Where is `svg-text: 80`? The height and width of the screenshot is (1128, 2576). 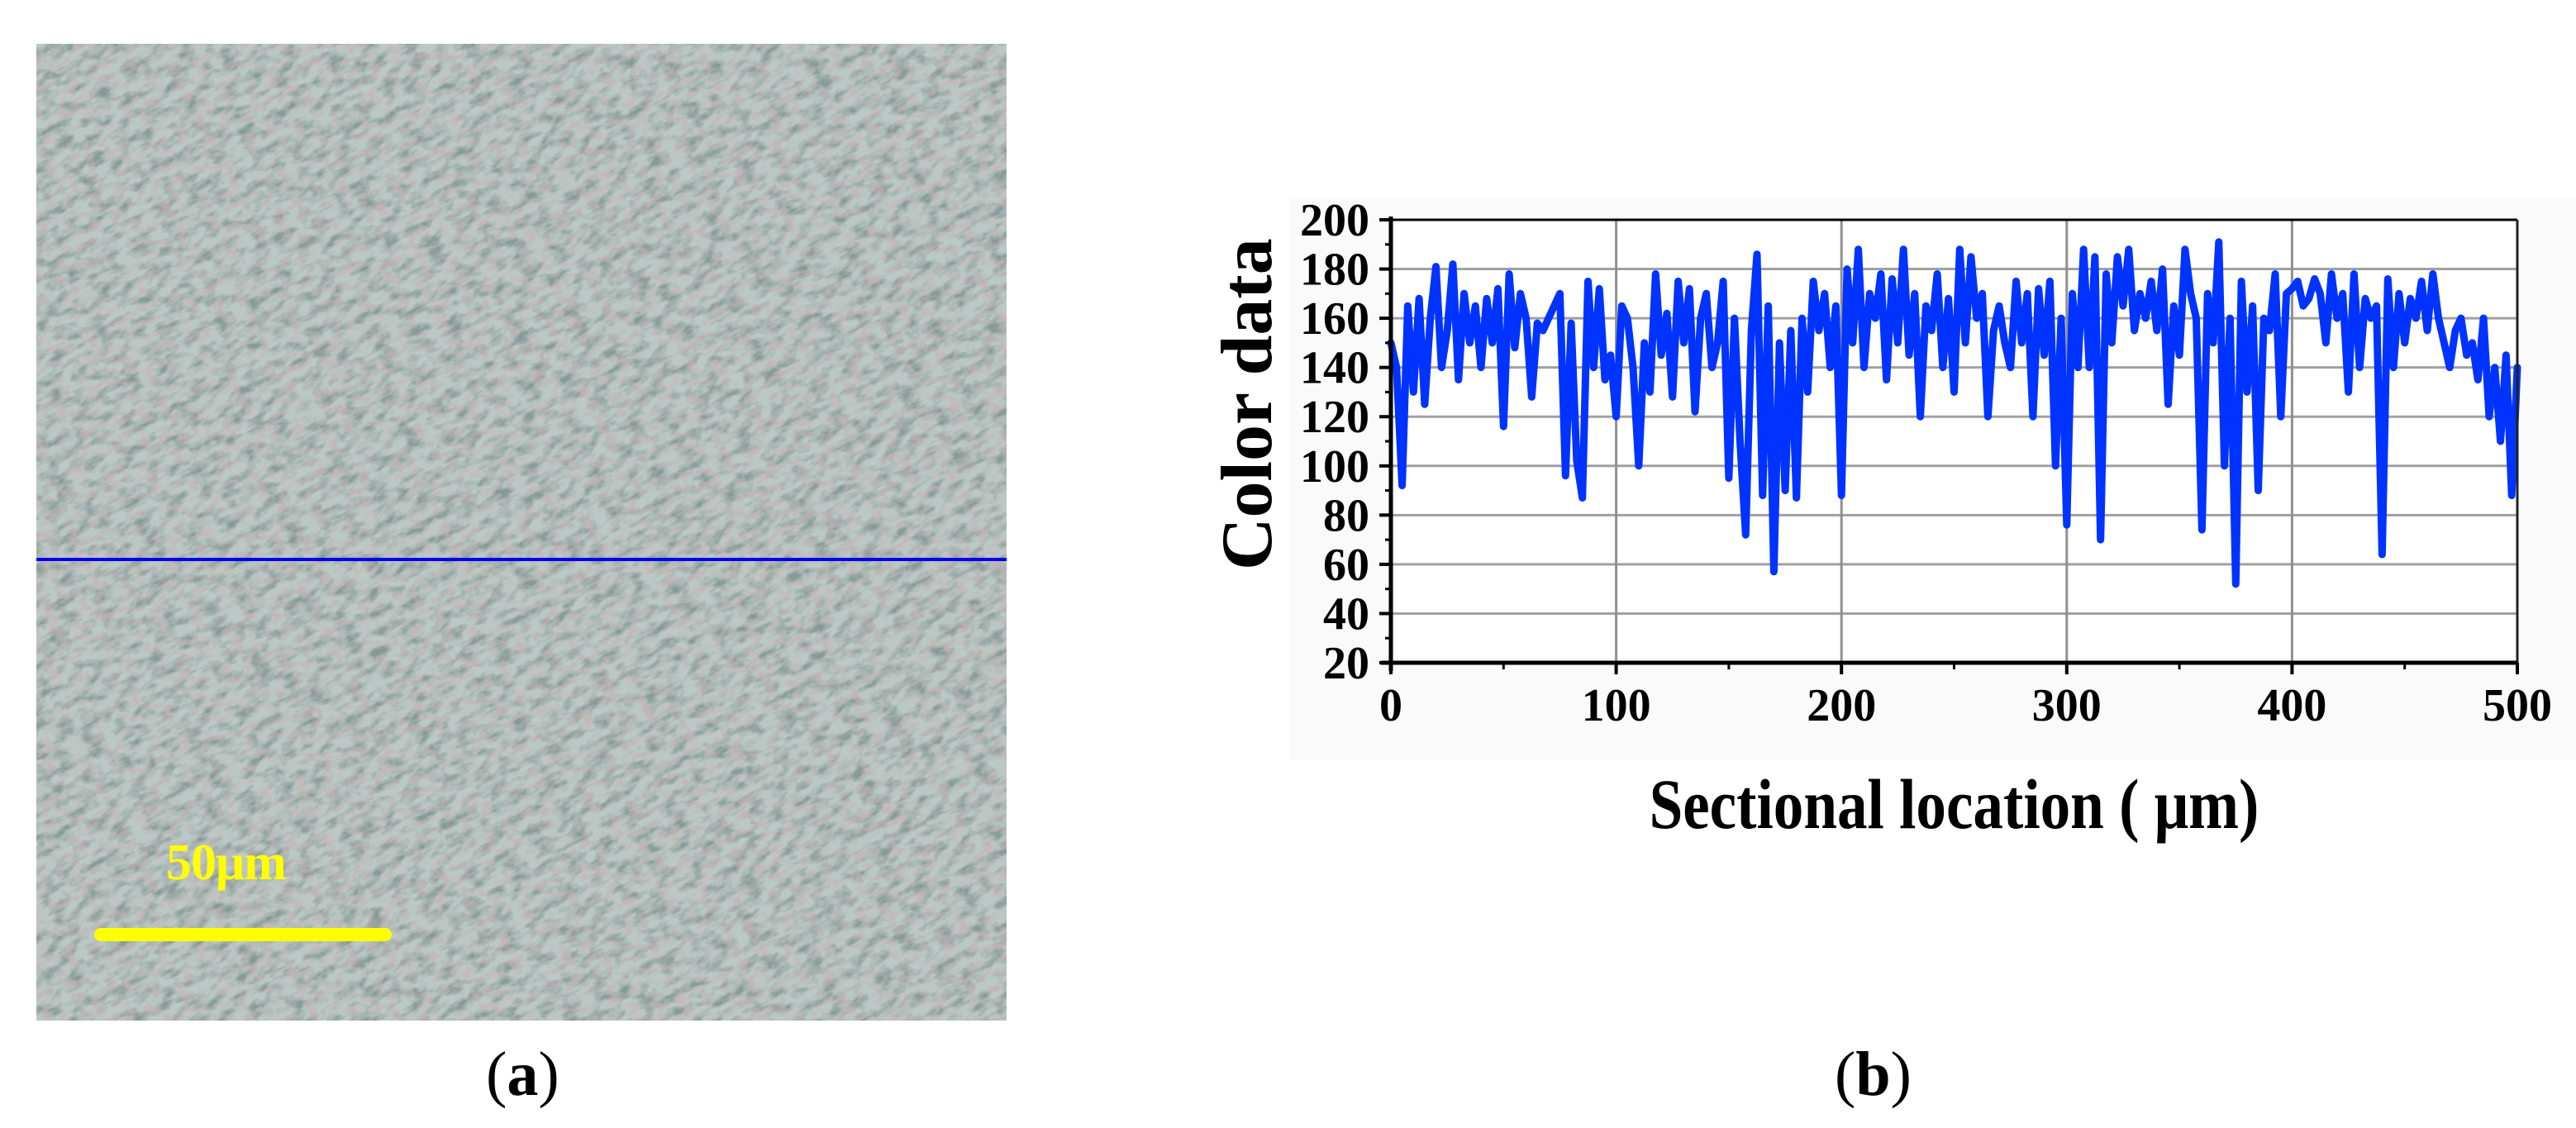 svg-text: 80 is located at coordinates (1346, 515).